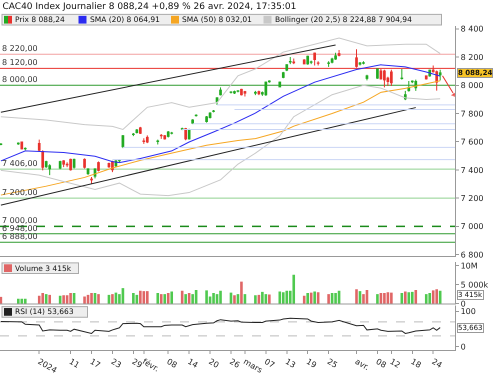 This screenshot has width=500, height=375. What do you see at coordinates (149, 7) in the screenshot?
I see `chart-title: CAC40 Index Journalier 8 088,24 +0,89 % 26 avr. 2024, 17:35:01` at bounding box center [149, 7].